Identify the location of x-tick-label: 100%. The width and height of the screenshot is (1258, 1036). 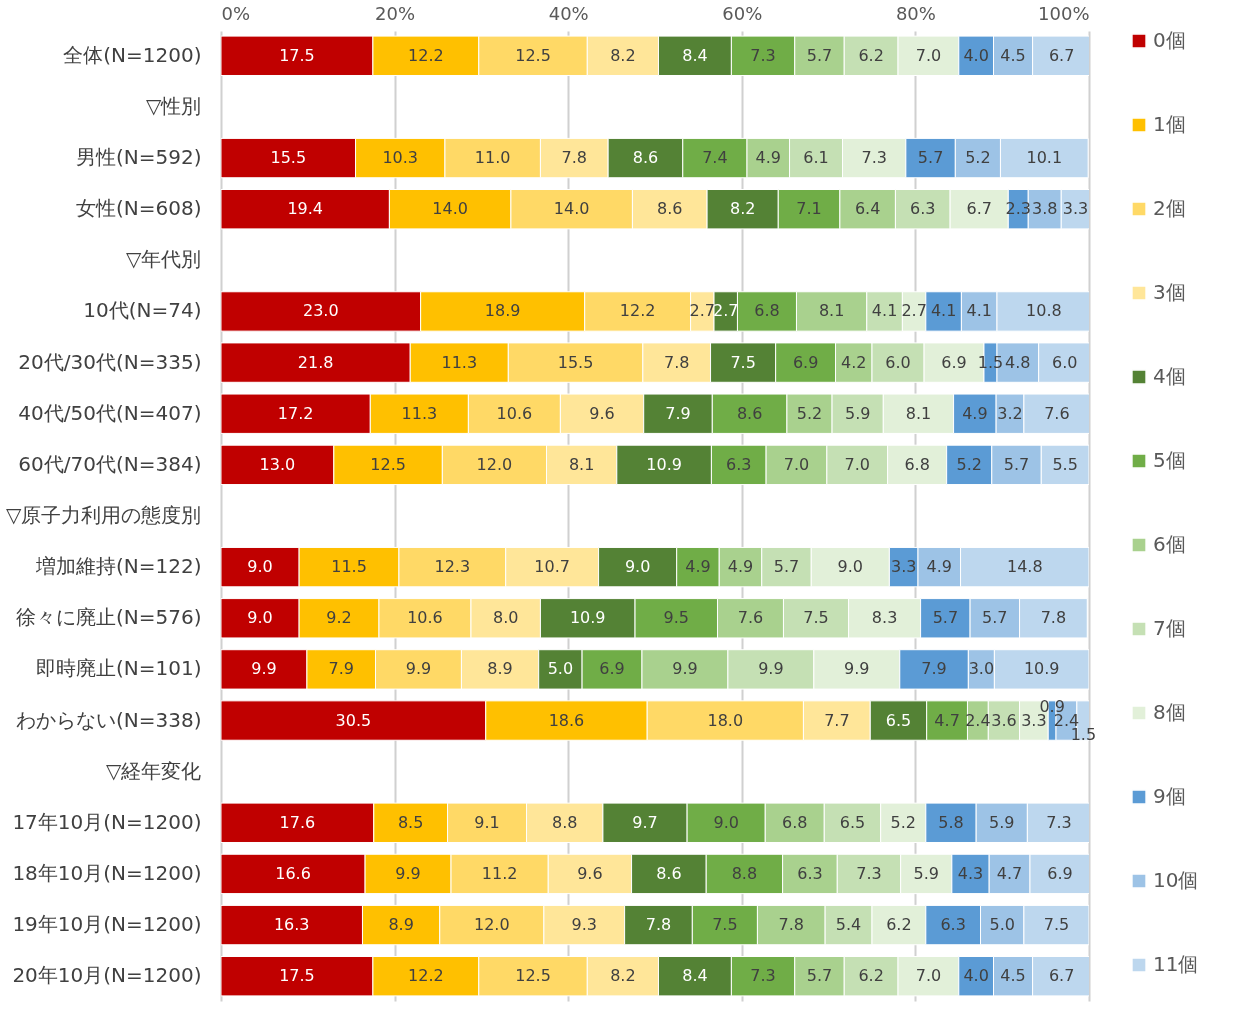
(1064, 13).